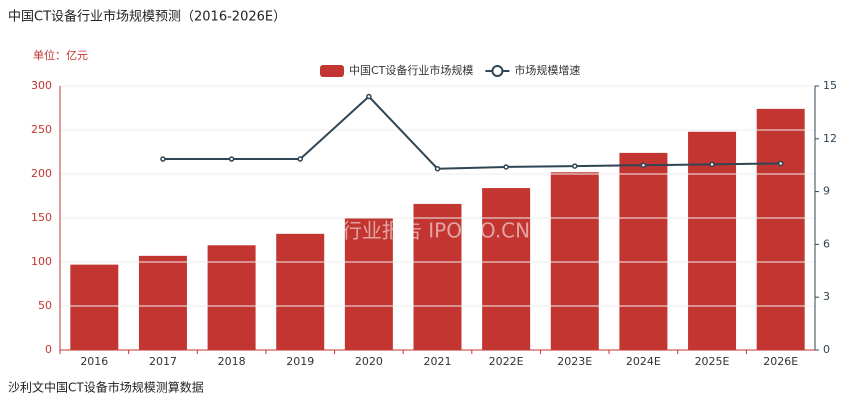 The image size is (848, 400). I want to click on y2-tick-label: 15, so click(830, 85).